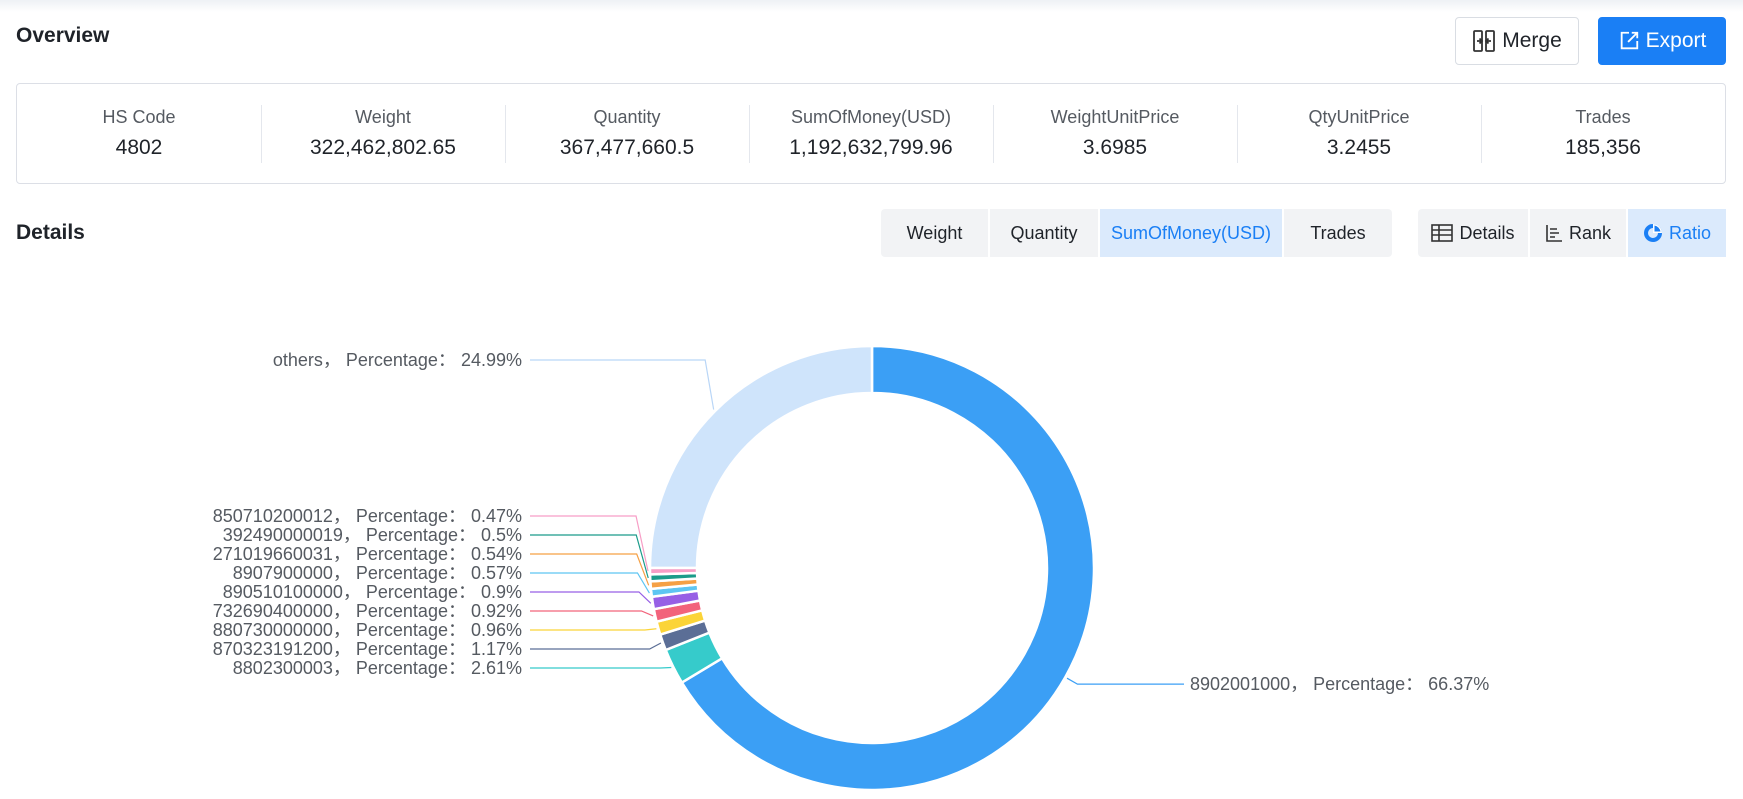 The image size is (1743, 799). What do you see at coordinates (1115, 116) in the screenshot?
I see `stat-label: WeightUnitPrice` at bounding box center [1115, 116].